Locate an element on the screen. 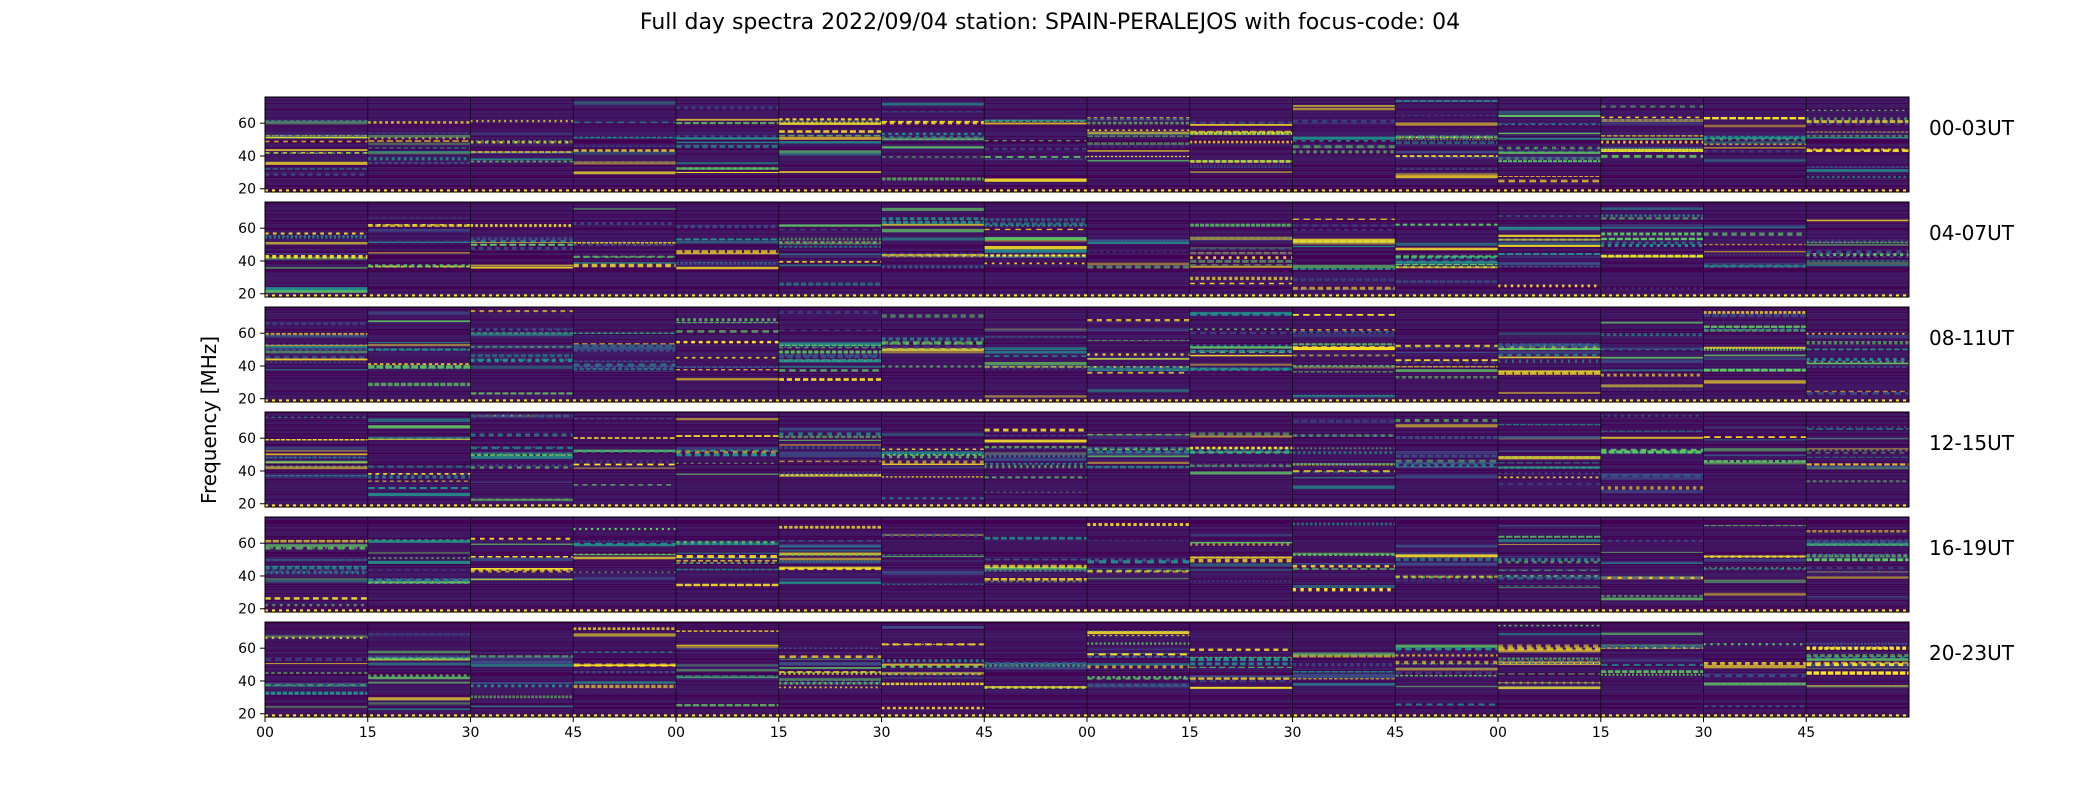  panel-label: 08-11UT is located at coordinates (1972, 338).